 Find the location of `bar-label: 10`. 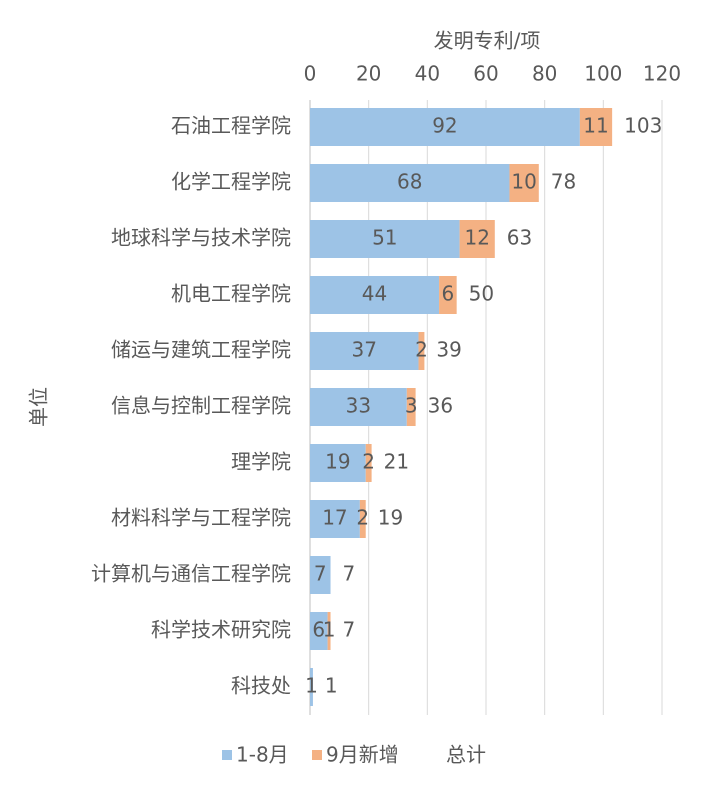

bar-label: 10 is located at coordinates (523, 182).